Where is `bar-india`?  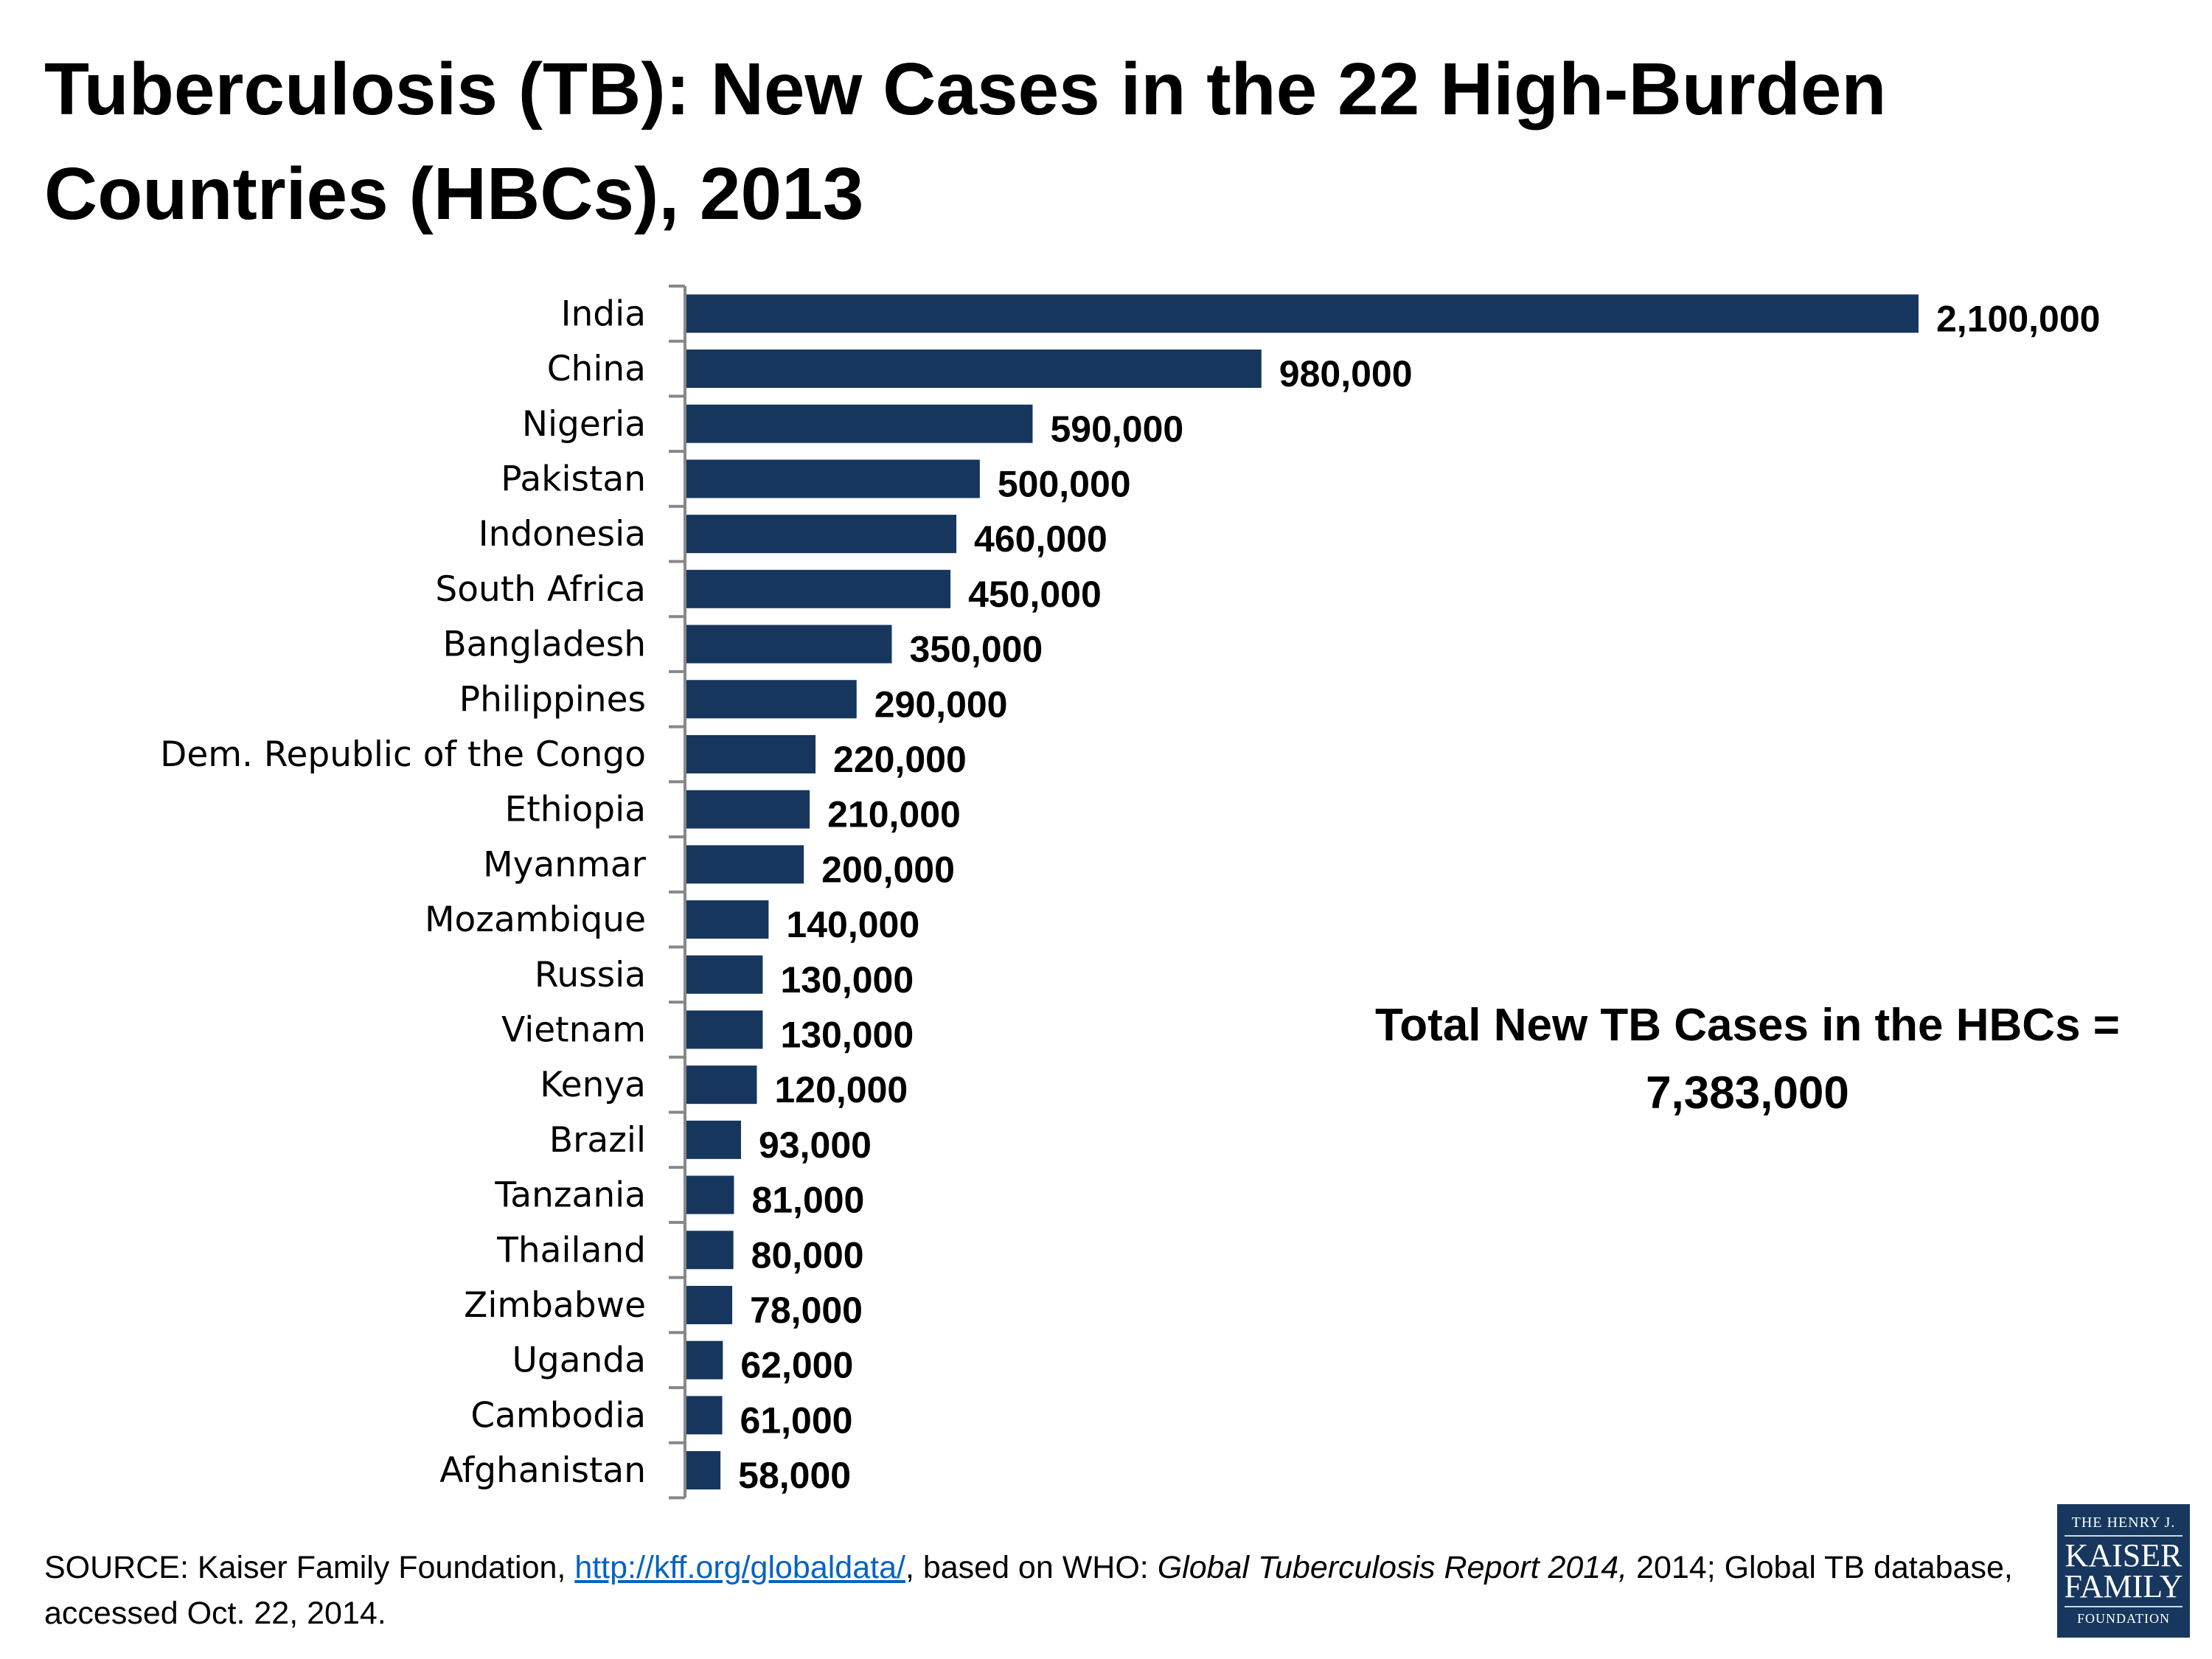
bar-india is located at coordinates (1302, 313).